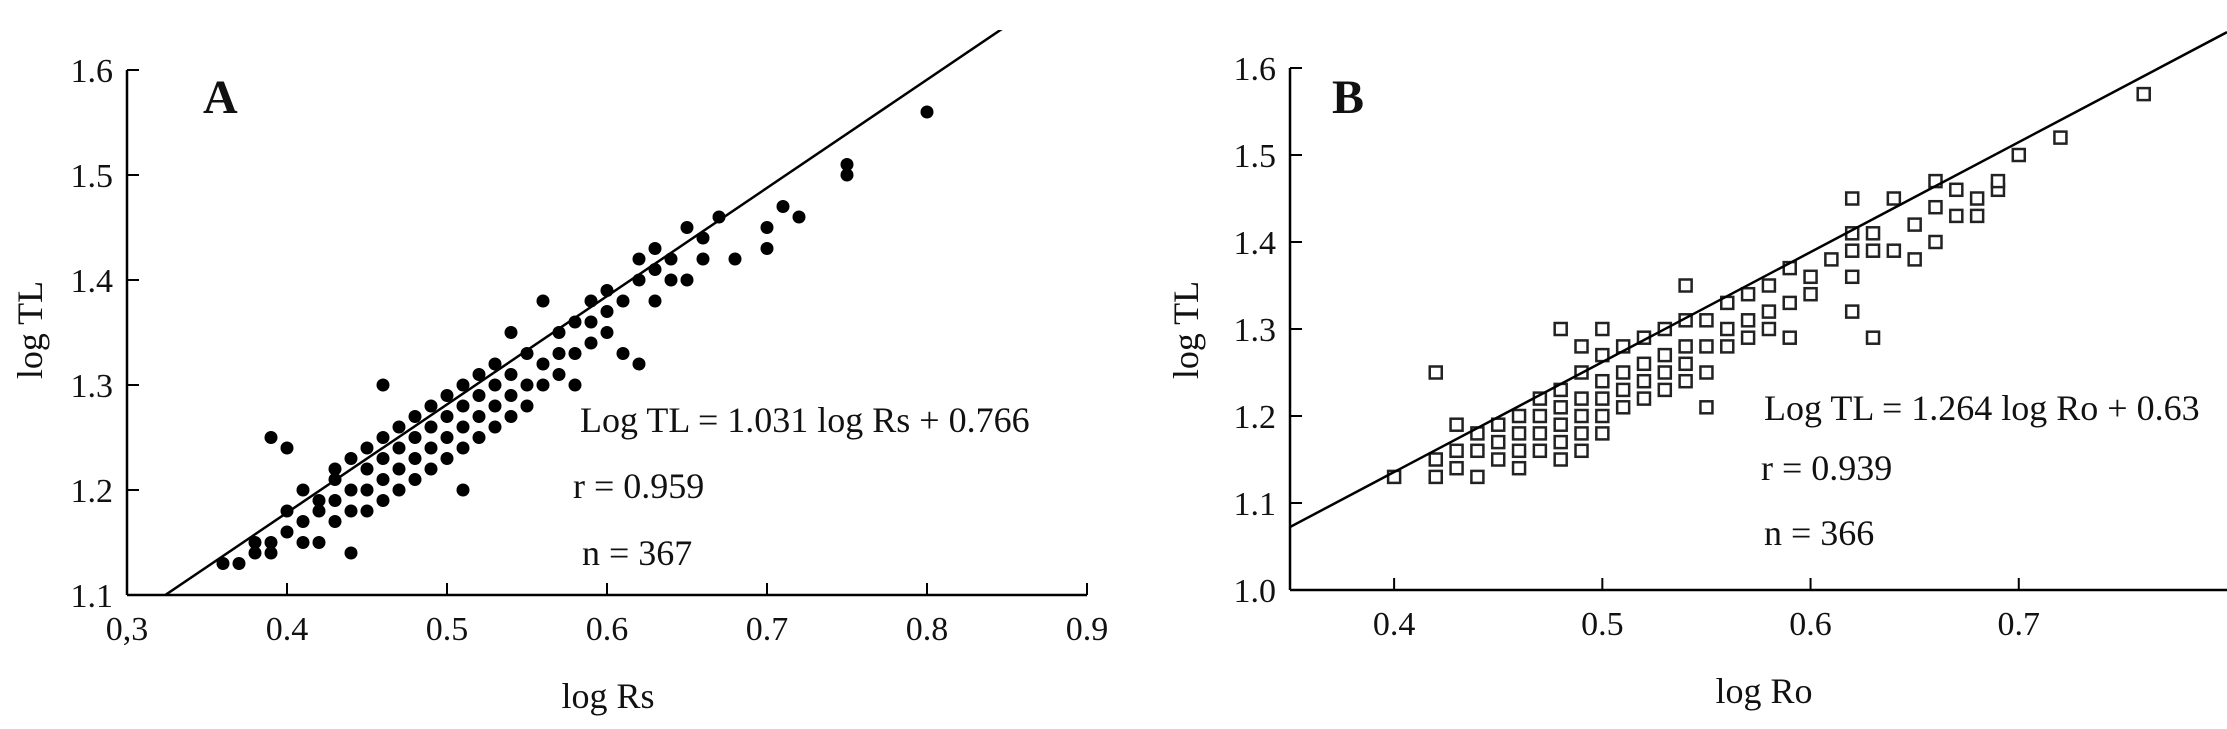 This screenshot has height=729, width=2227. Describe the element at coordinates (1186, 330) in the screenshot. I see `panel-b-y-axis-title: log TL` at that location.